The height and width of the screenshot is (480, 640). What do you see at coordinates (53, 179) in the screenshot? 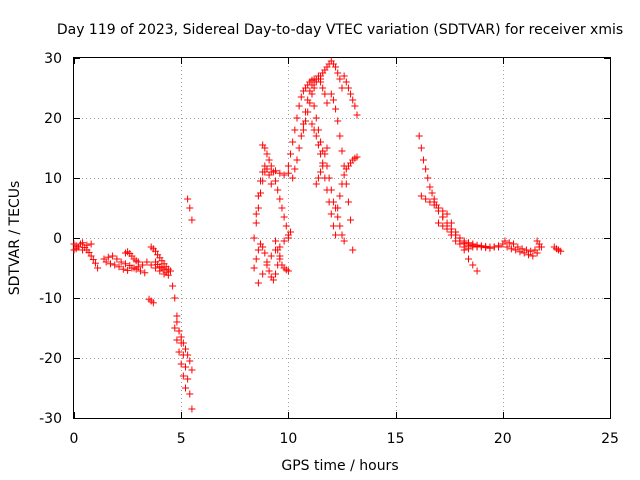
I see `y-tick-label: 10` at bounding box center [53, 179].